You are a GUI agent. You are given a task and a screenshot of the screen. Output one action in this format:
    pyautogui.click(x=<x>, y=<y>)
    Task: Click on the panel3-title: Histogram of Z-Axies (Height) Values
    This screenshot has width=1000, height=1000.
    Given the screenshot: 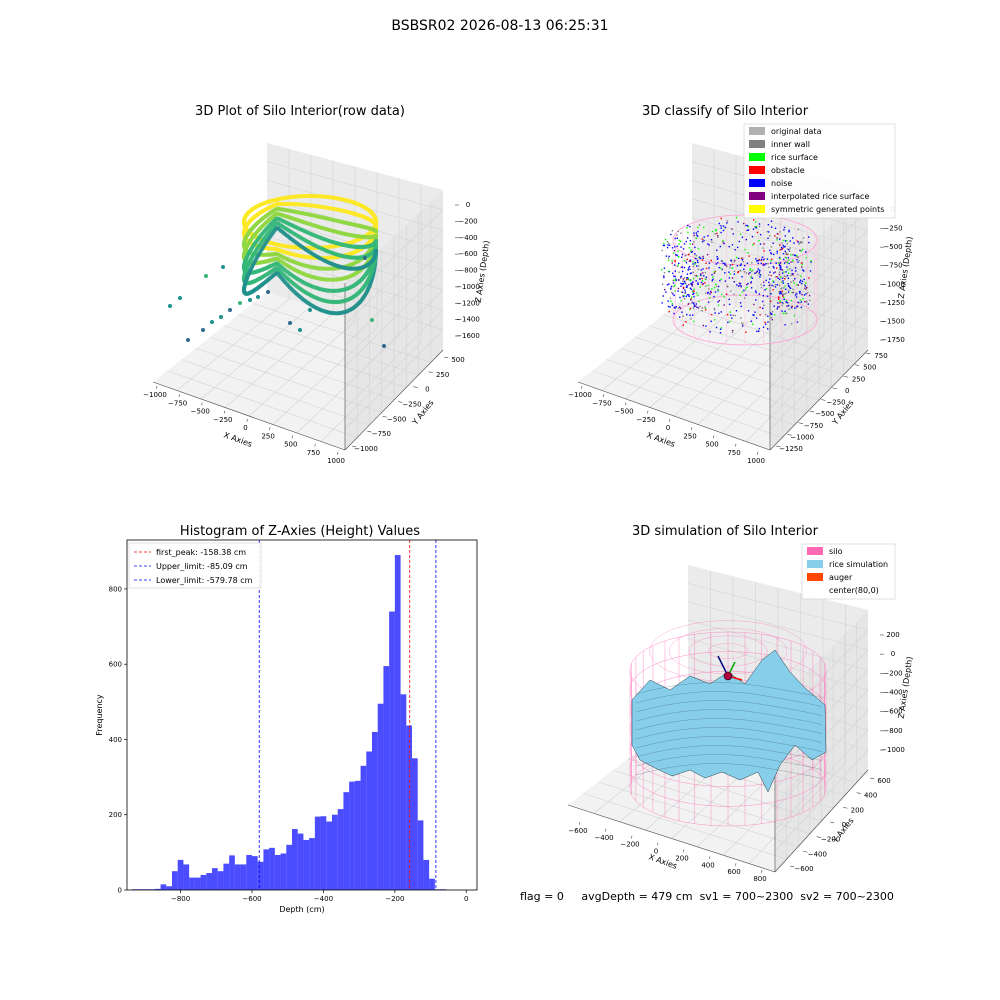 What is the action you would take?
    pyautogui.click(x=300, y=531)
    